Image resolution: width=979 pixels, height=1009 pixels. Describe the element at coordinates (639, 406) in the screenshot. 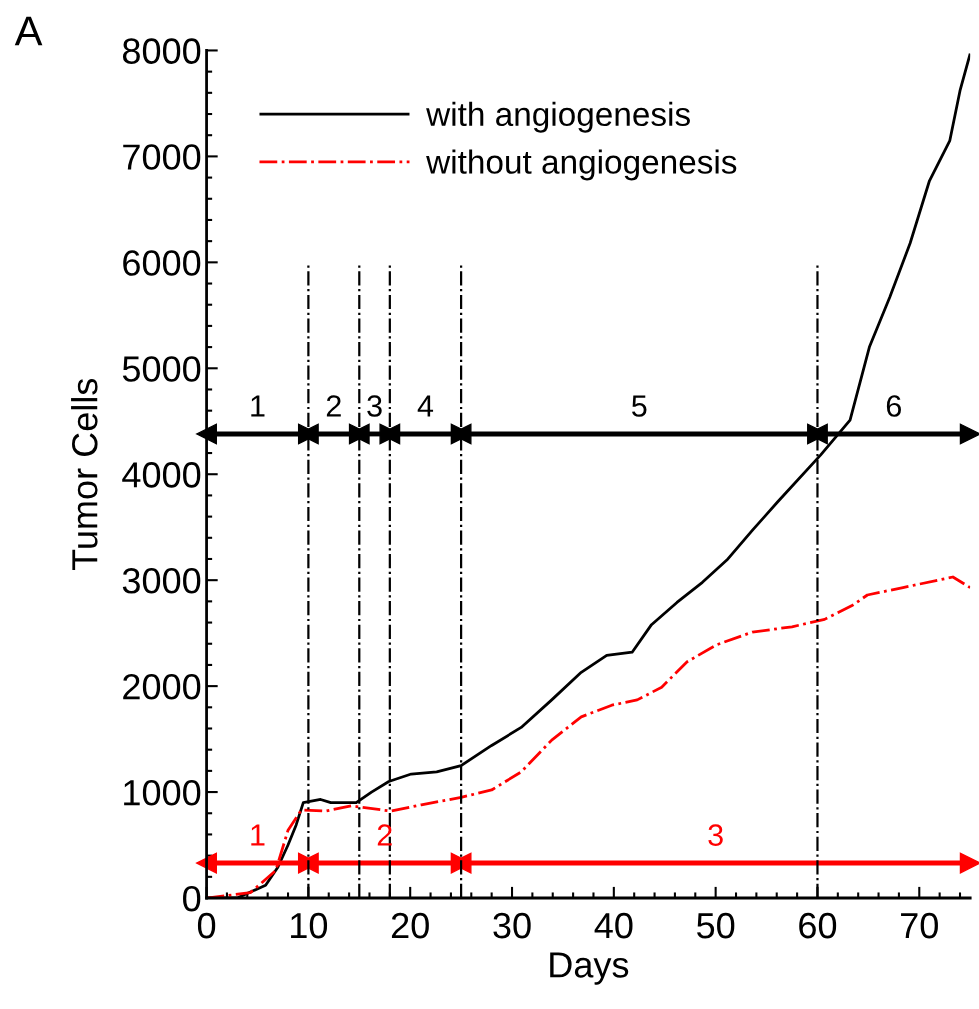

I see `annotation: 5` at that location.